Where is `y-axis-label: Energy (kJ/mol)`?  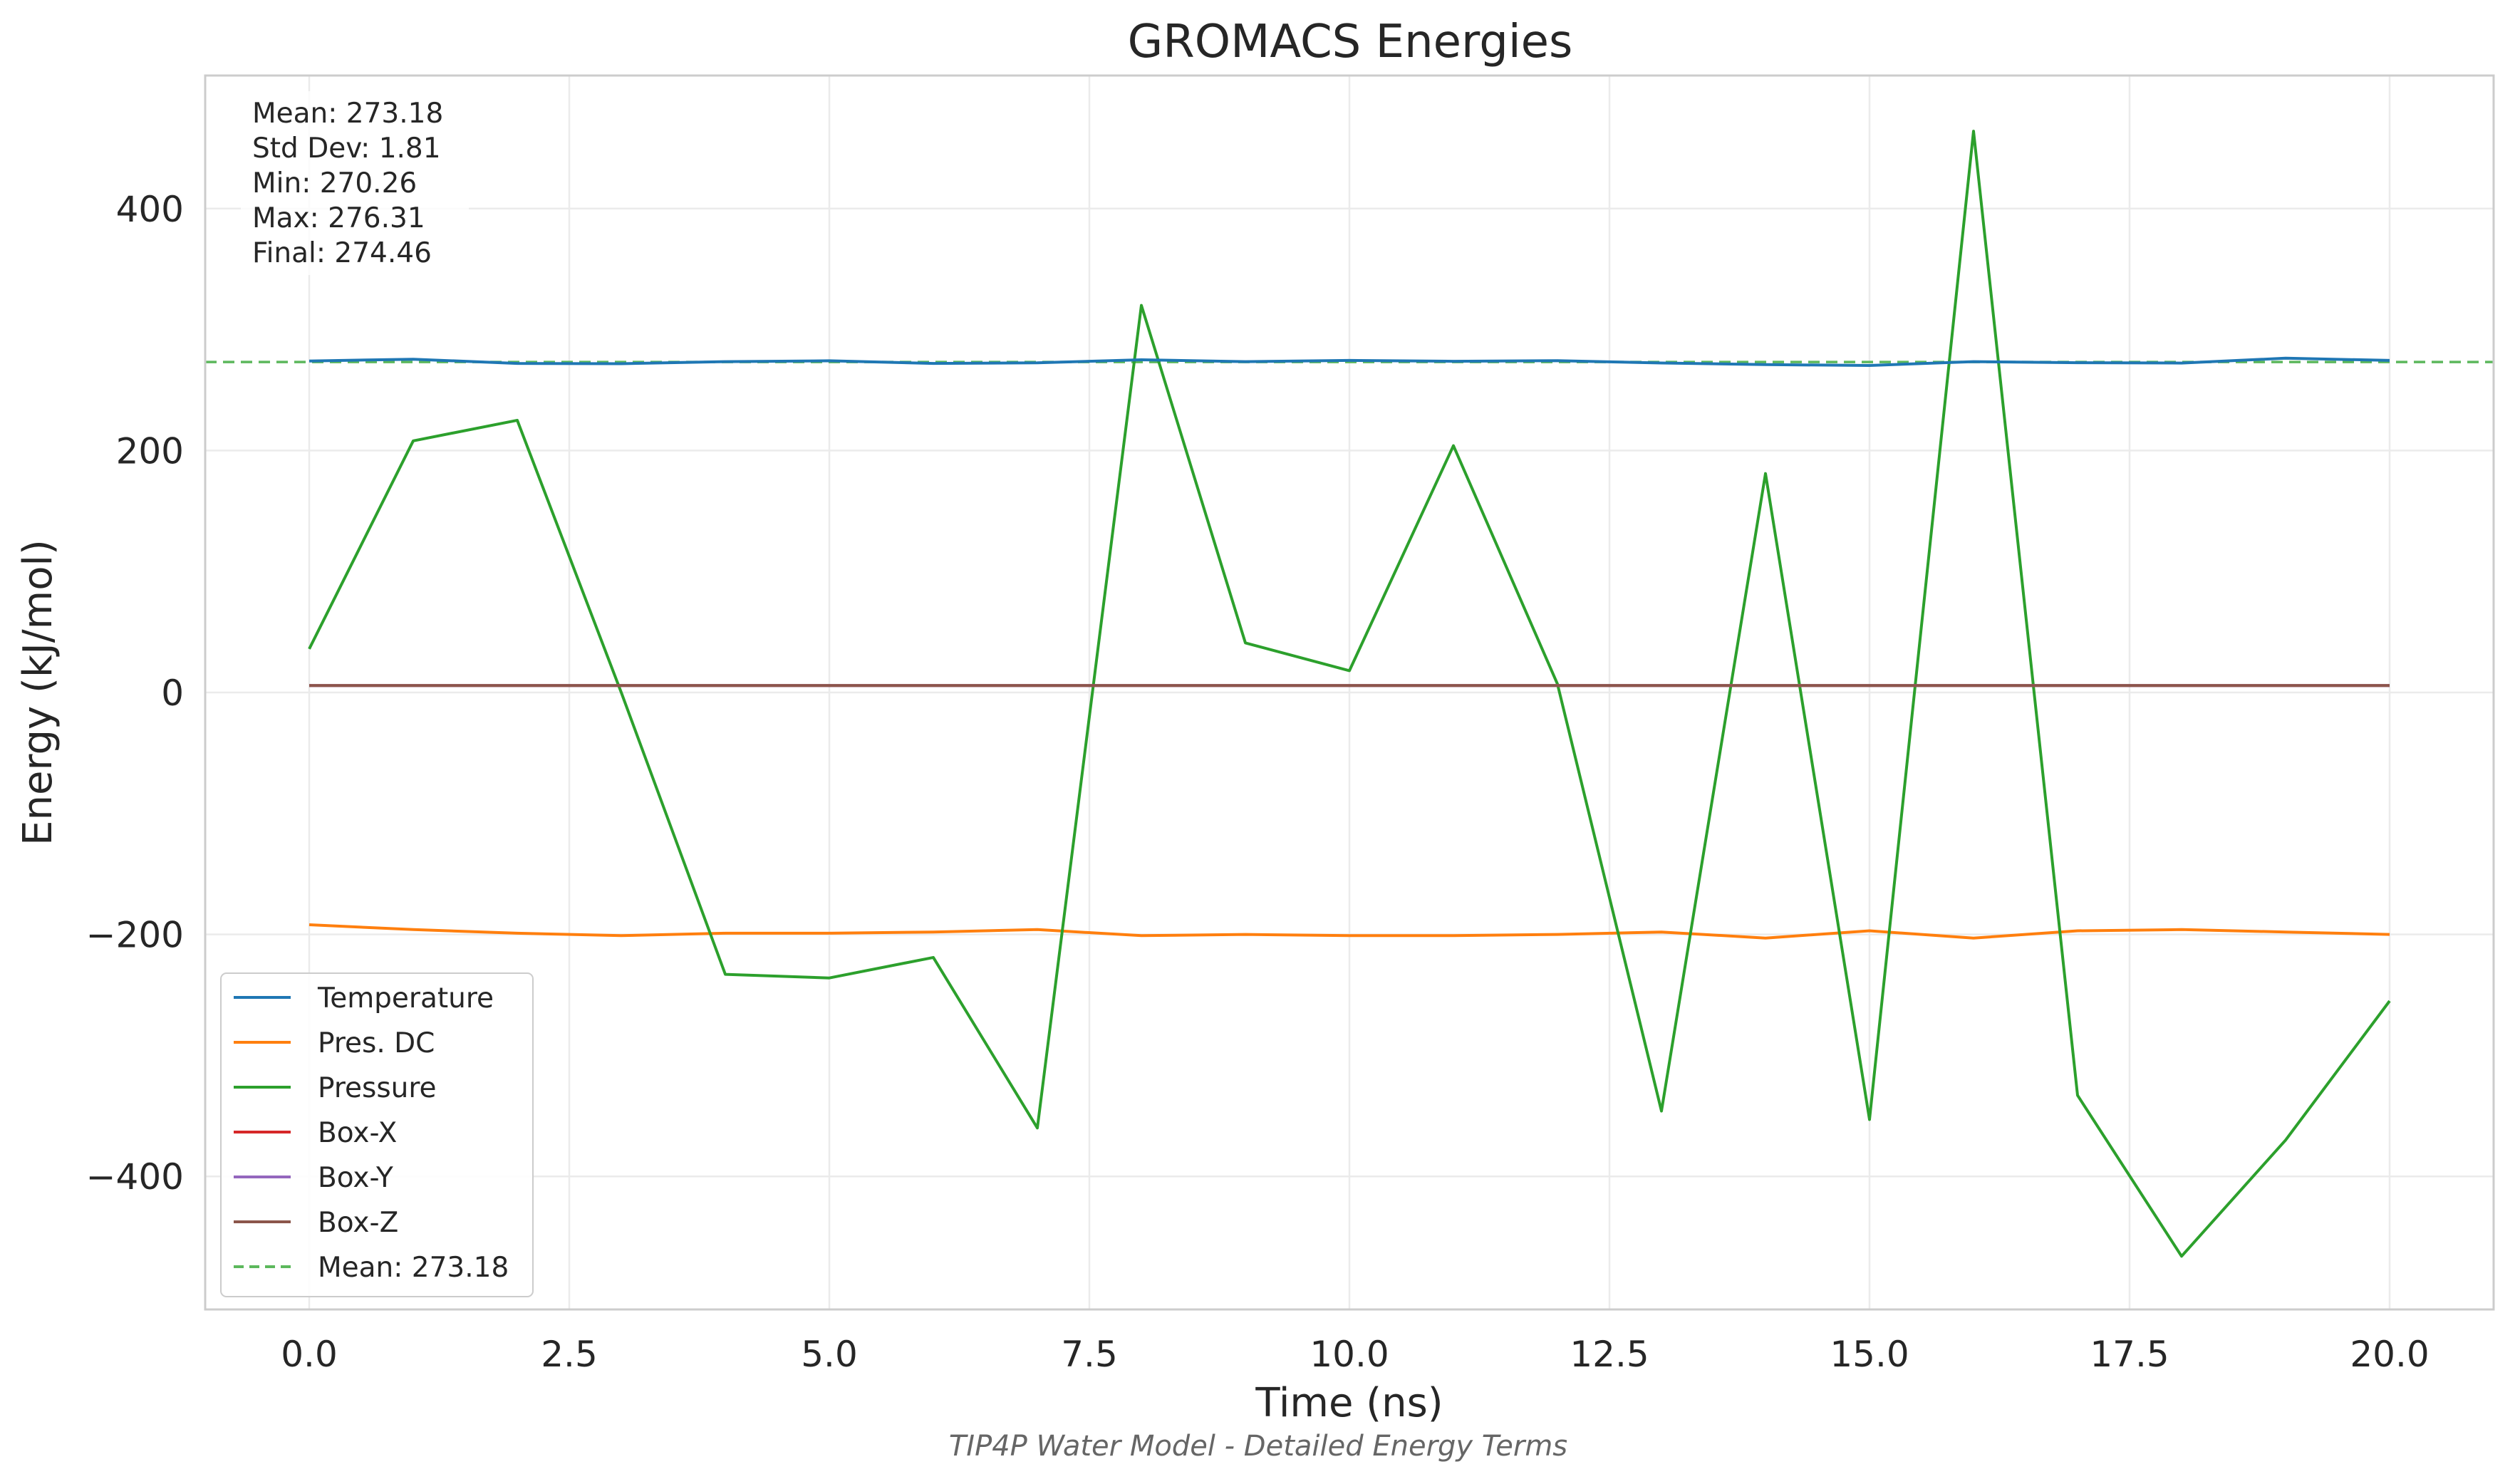 y-axis-label: Energy (kJ/mol) is located at coordinates (38, 692).